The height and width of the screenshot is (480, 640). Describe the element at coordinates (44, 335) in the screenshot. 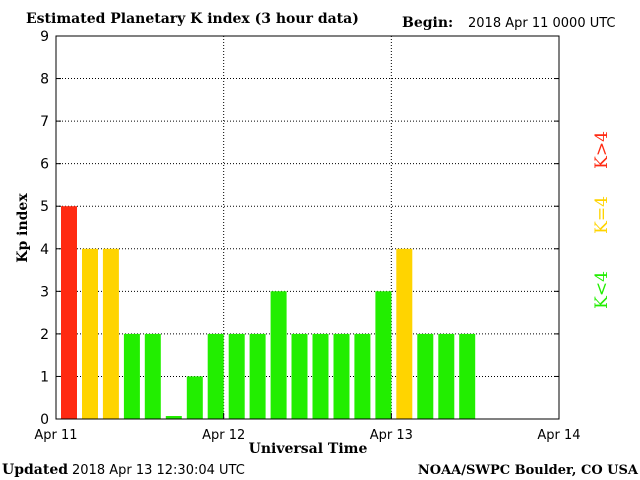

I see `y-tick-label: 2` at that location.